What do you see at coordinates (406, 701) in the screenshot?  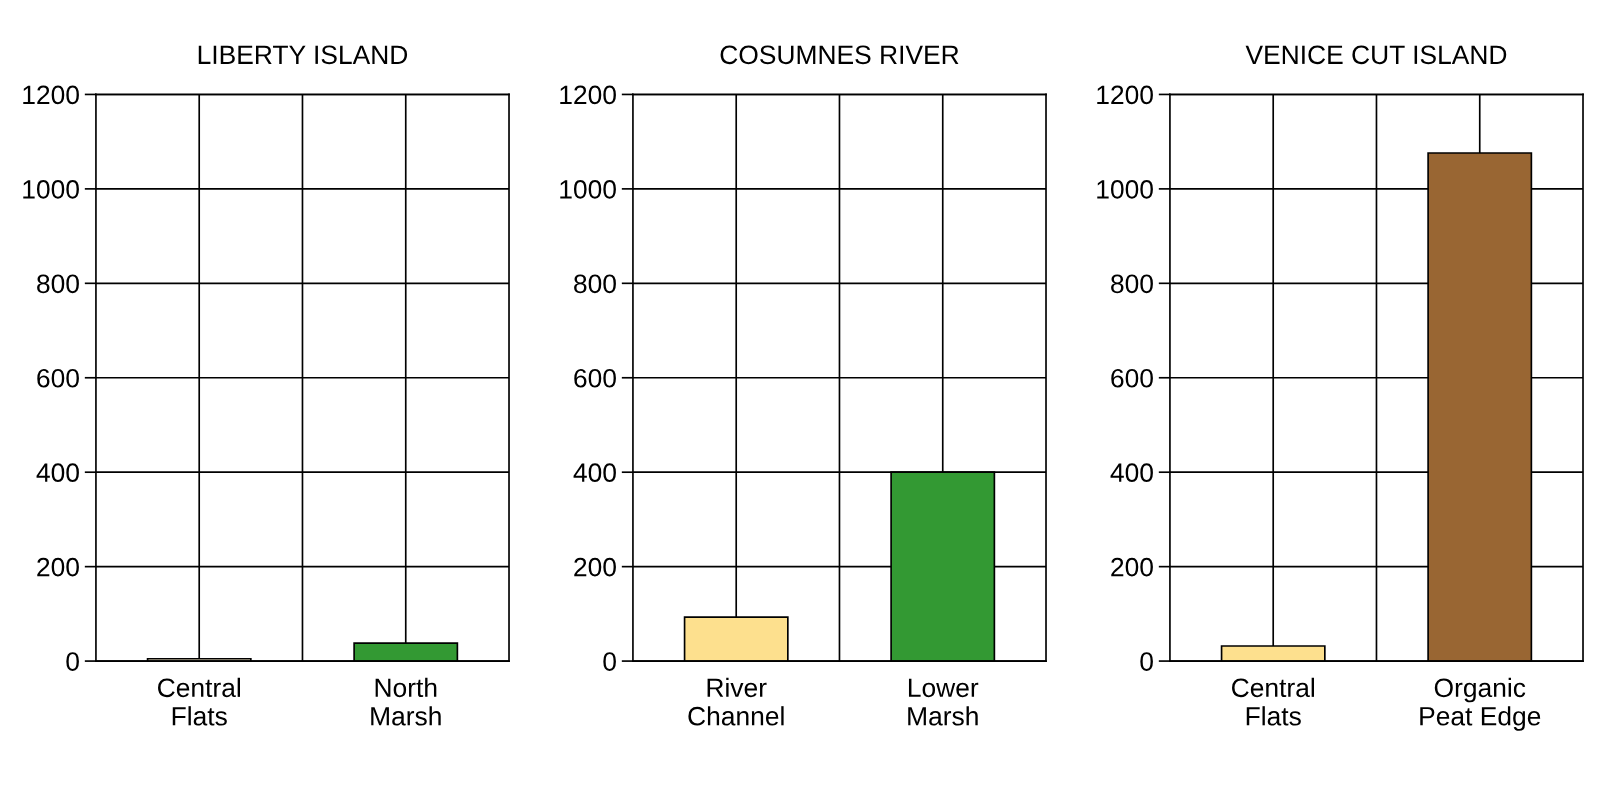 I see `x-tick-label: North Marsh` at bounding box center [406, 701].